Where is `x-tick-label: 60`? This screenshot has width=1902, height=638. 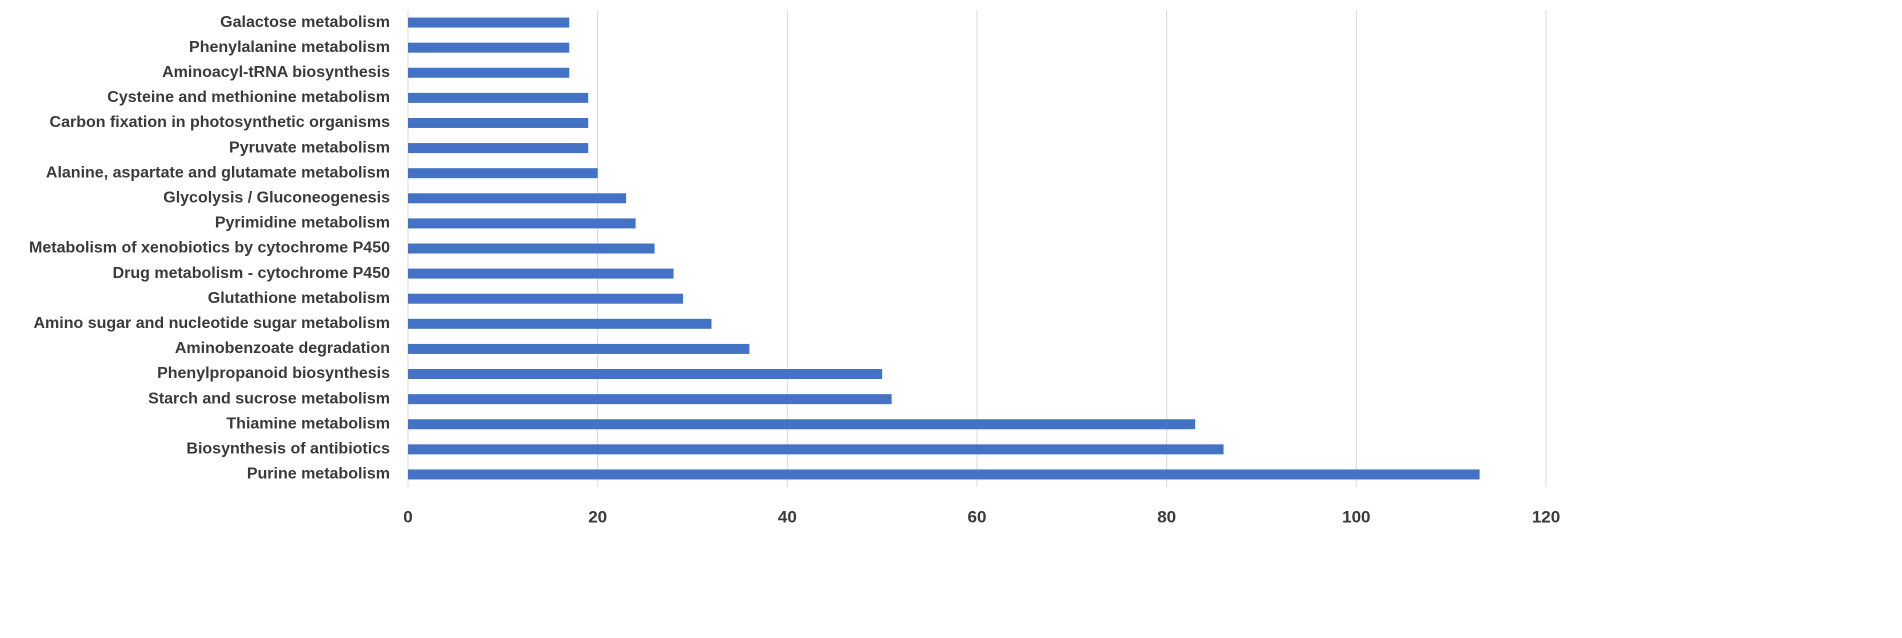 x-tick-label: 60 is located at coordinates (977, 516).